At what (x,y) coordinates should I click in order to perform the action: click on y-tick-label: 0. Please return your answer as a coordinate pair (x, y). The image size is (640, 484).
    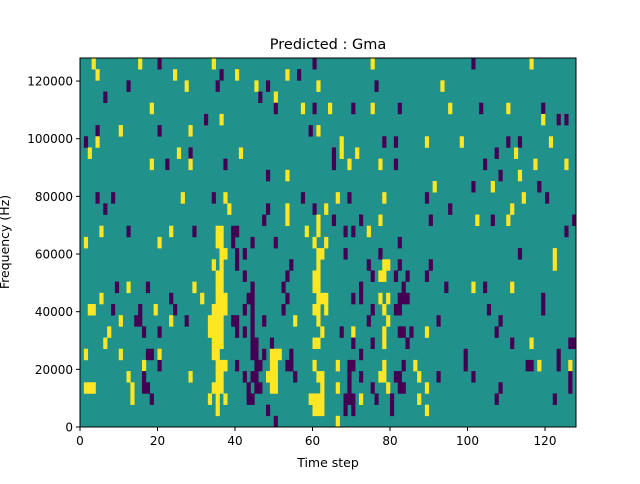
    Looking at the image, I should click on (69, 428).